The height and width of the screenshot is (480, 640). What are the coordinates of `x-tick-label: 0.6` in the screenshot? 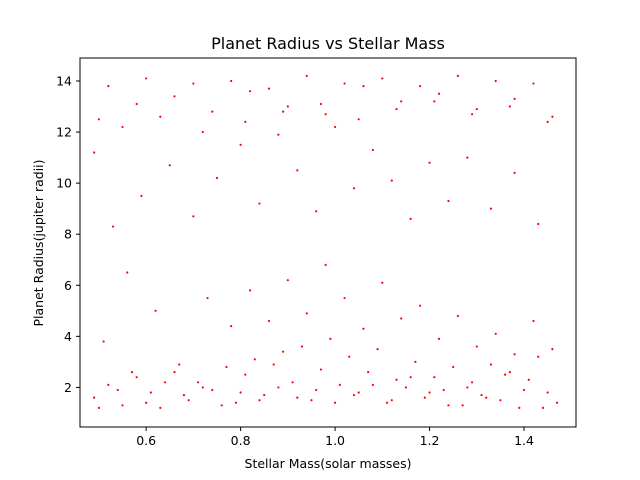 It's located at (146, 440).